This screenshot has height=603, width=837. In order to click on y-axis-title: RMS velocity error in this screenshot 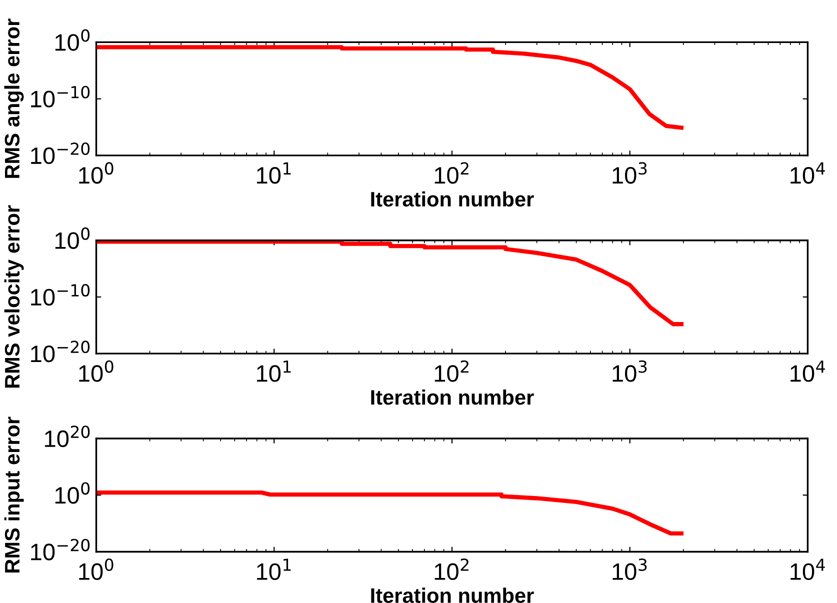, I will do `click(14, 296)`.